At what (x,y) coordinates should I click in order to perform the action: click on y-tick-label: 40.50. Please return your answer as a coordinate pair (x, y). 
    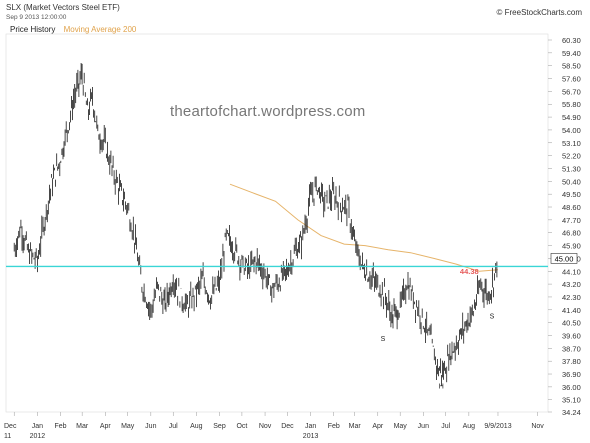
    Looking at the image, I should click on (571, 323).